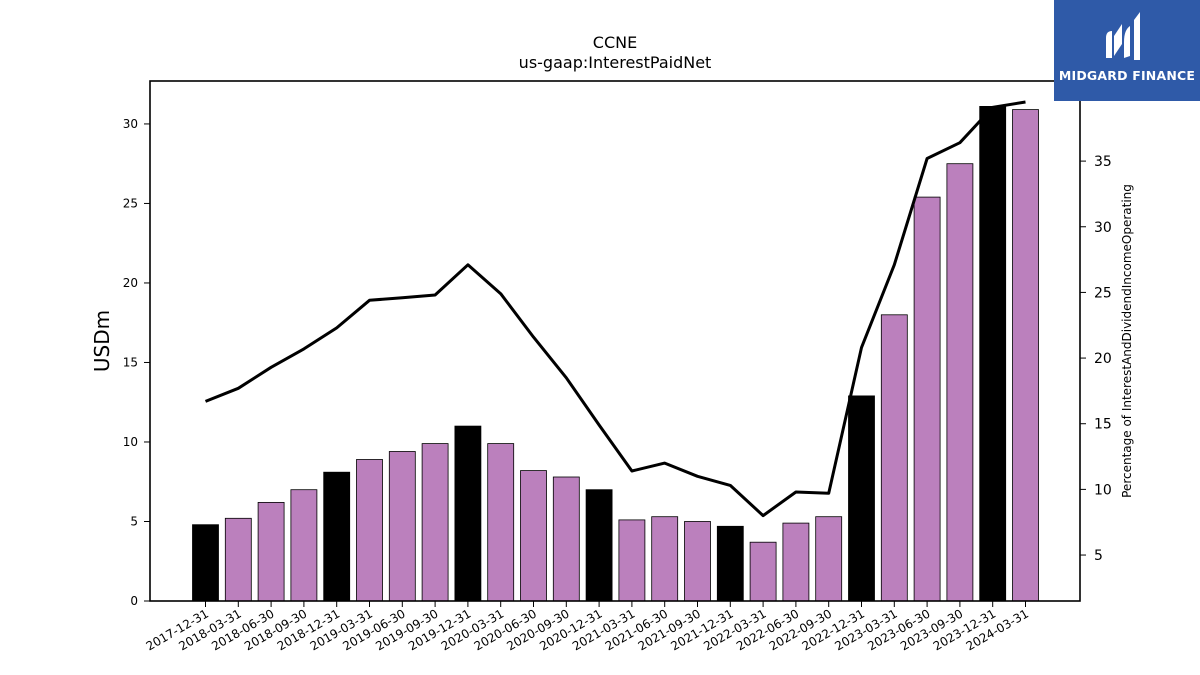 The width and height of the screenshot is (1200, 675). I want to click on chart-subtitle: us-gaap:InterestPaidNet, so click(615, 62).